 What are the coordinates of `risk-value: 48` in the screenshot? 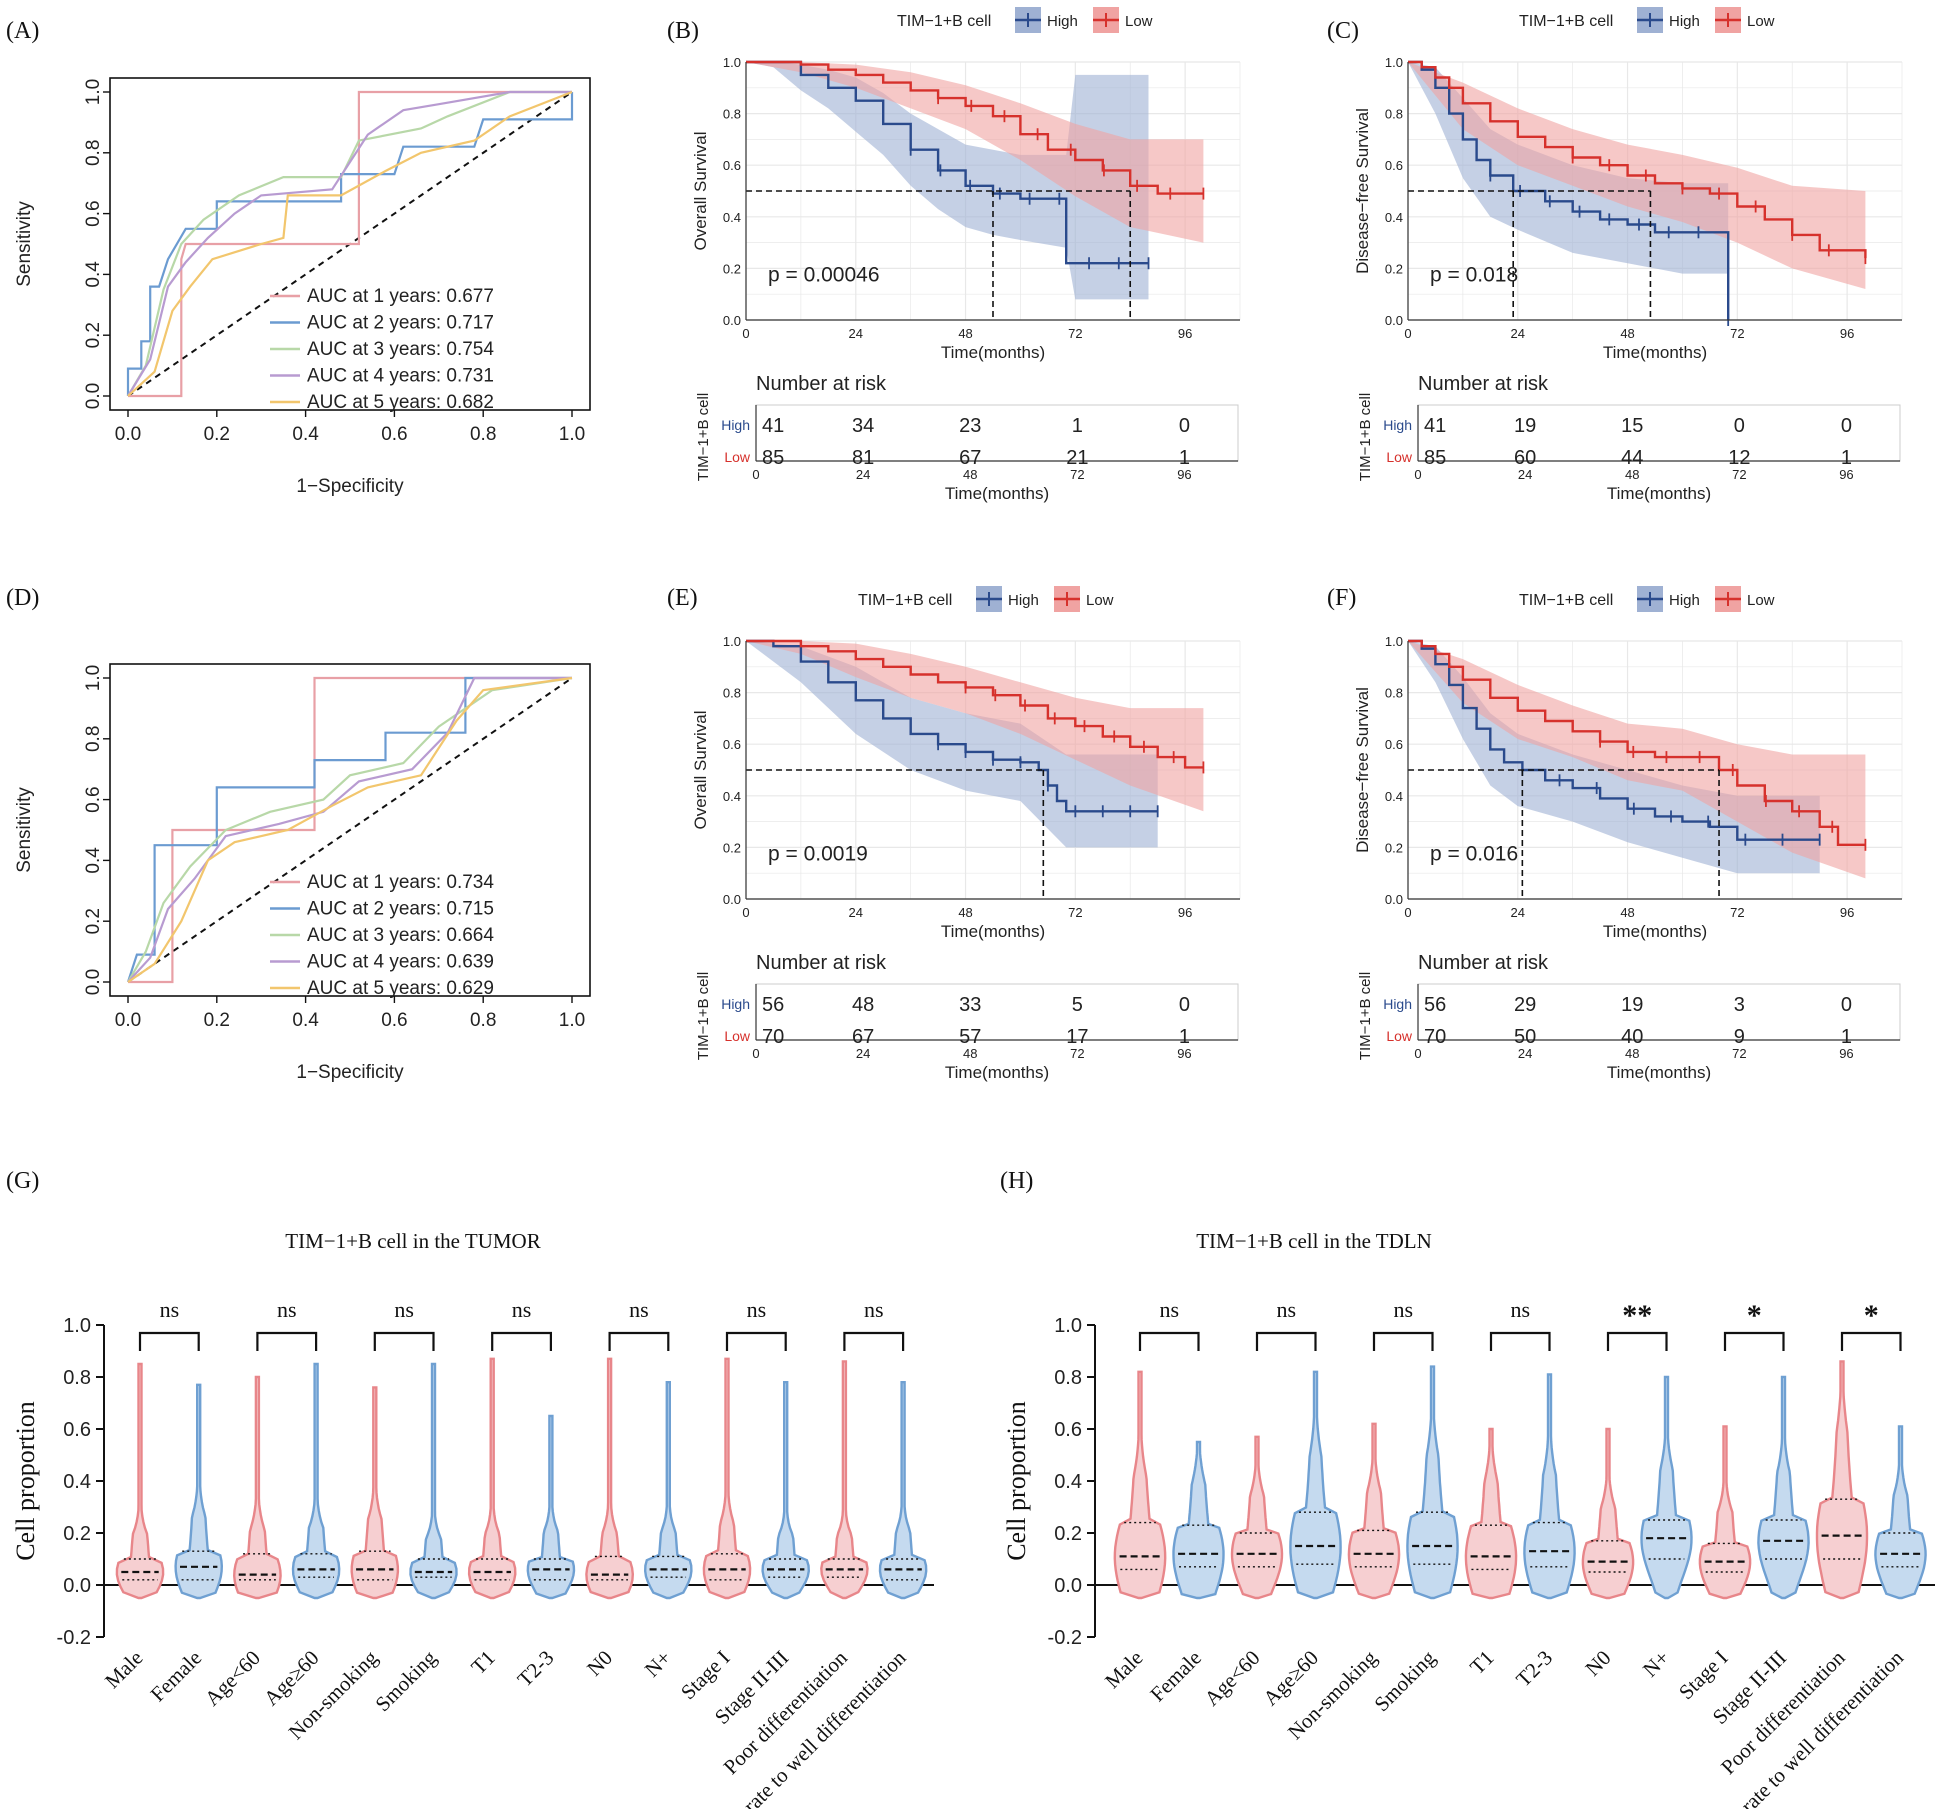 It's located at (863, 1005).